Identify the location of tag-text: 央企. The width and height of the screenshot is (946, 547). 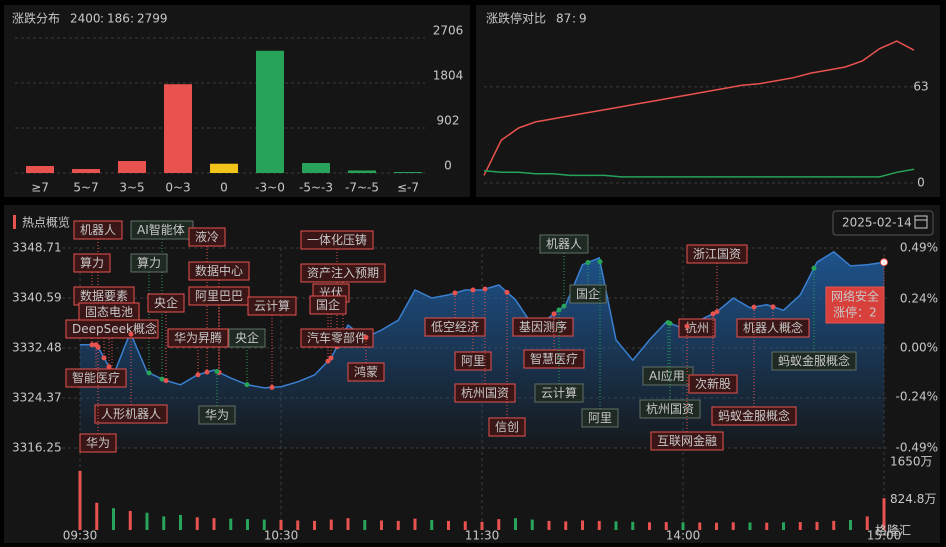
(247, 337).